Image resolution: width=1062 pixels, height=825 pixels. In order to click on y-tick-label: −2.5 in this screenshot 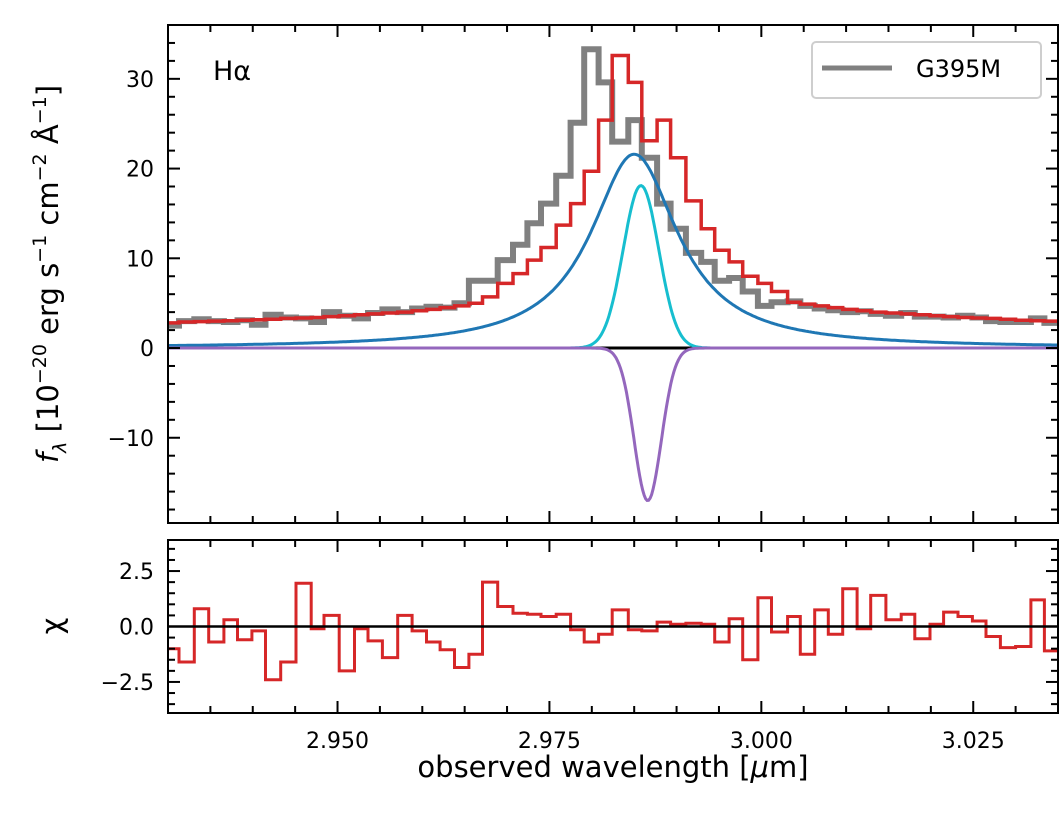, I will do `click(127, 683)`.